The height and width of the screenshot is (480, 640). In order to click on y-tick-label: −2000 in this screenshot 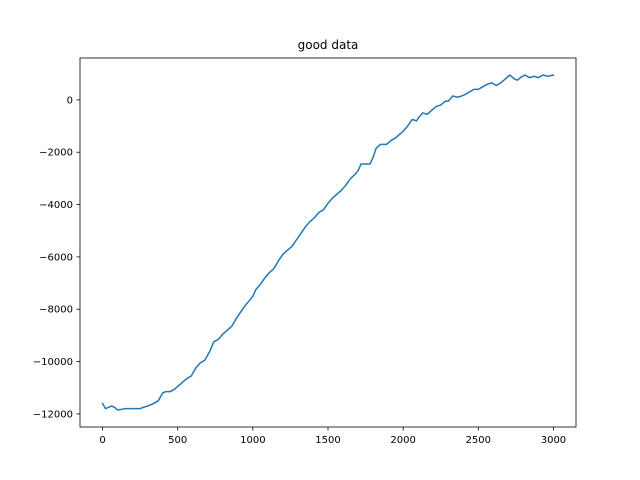, I will do `click(56, 153)`.